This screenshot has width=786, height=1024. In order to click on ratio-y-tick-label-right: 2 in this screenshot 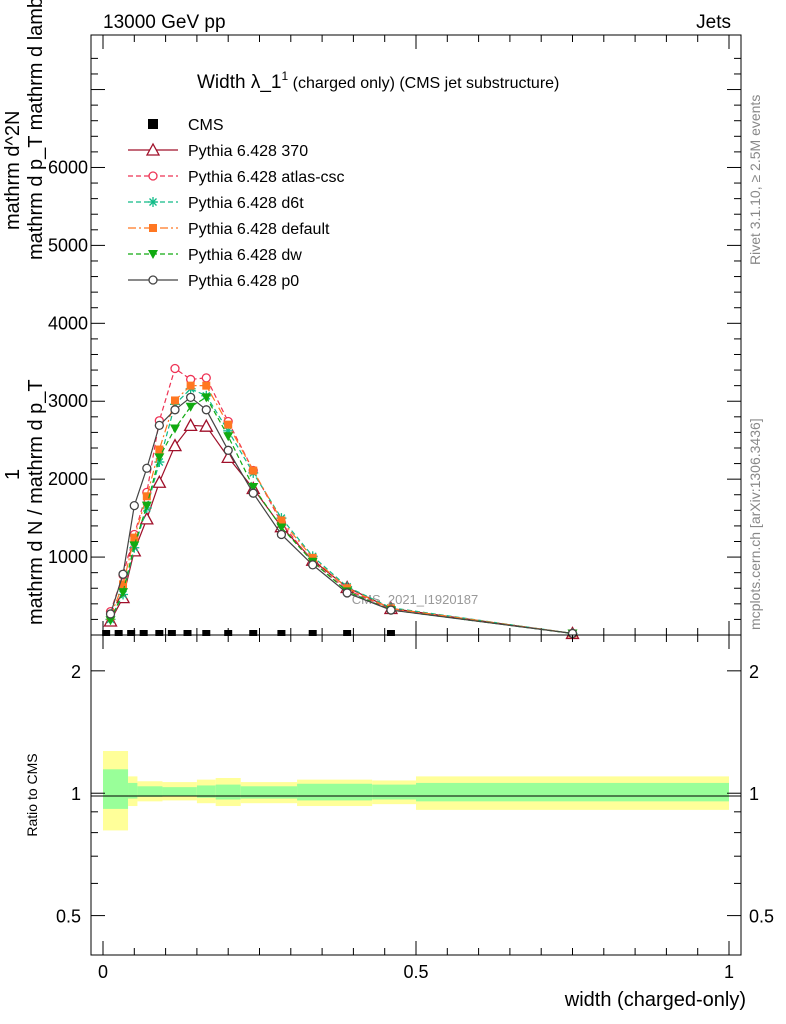, I will do `click(754, 672)`.